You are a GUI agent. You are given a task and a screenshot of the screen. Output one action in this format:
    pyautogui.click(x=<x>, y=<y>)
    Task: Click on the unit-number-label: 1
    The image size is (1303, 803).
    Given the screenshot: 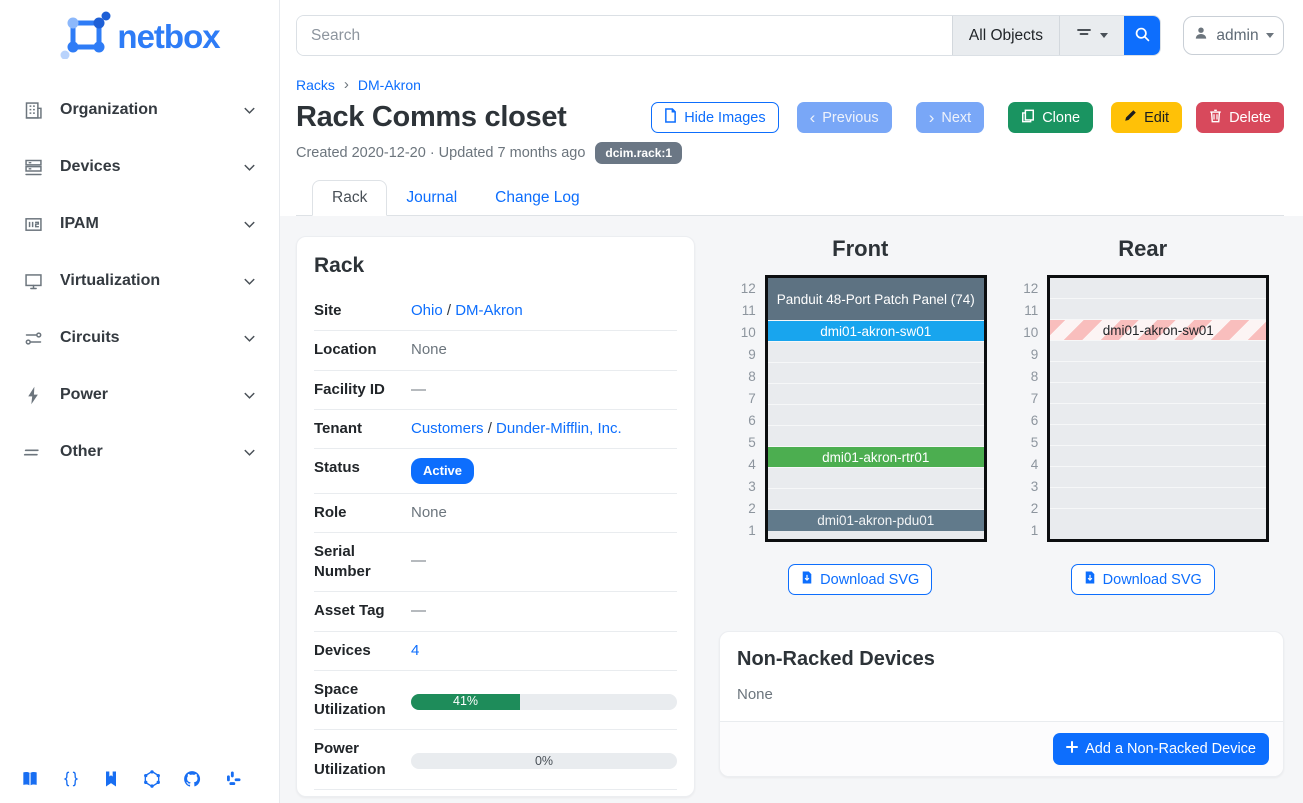 What is the action you would take?
    pyautogui.click(x=1034, y=530)
    